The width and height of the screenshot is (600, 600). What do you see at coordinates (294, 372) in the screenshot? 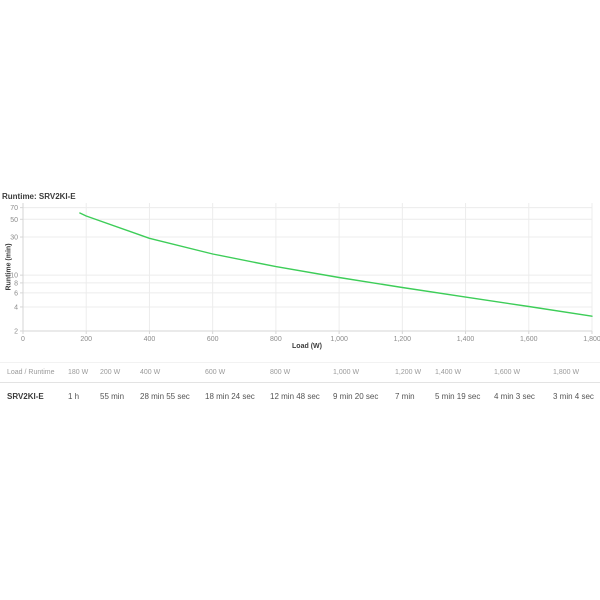
I see `table-header-cell: 800 W` at bounding box center [294, 372].